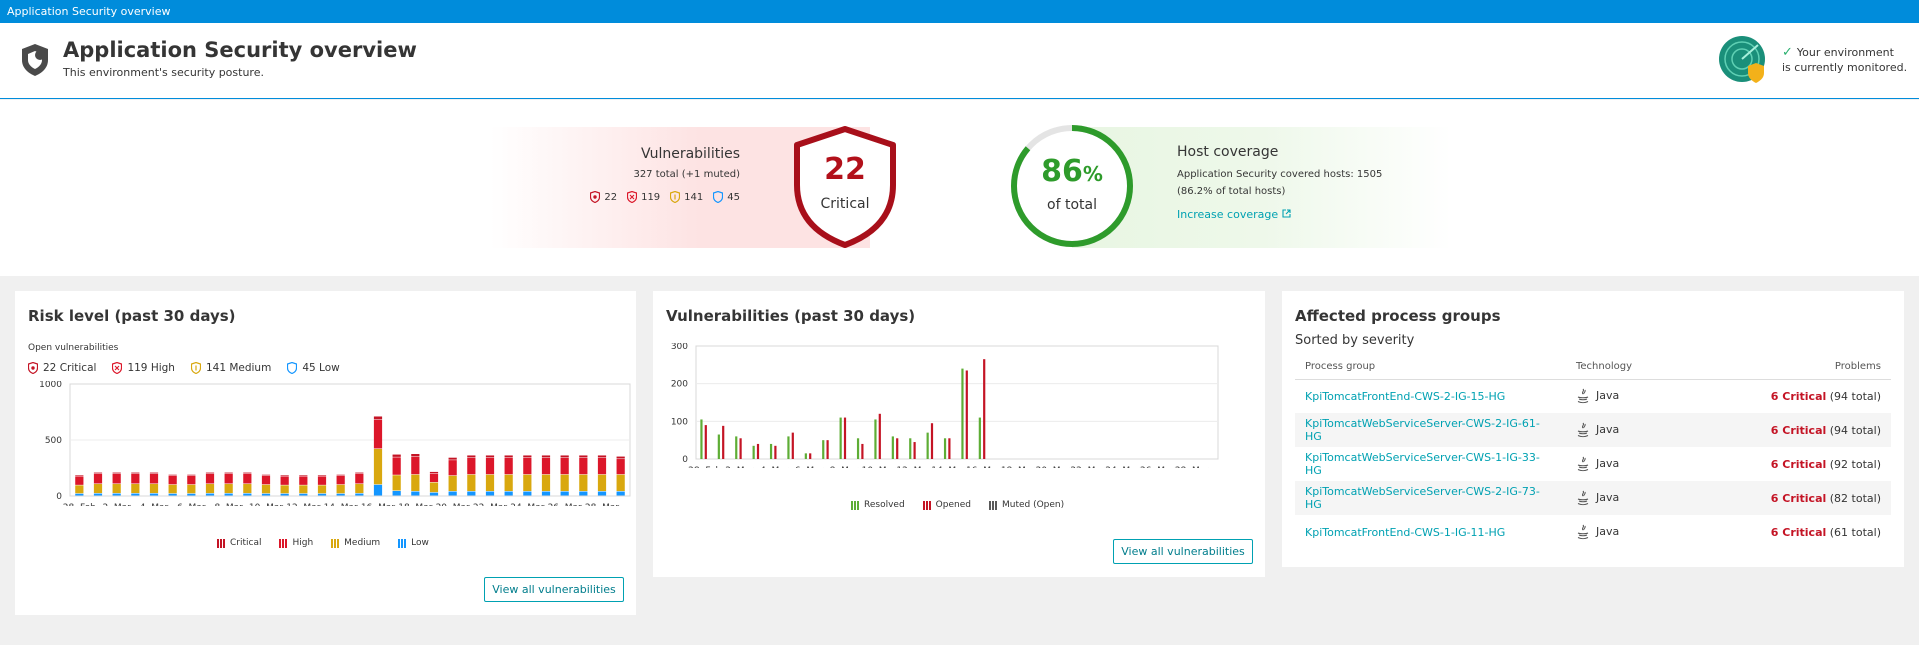 The width and height of the screenshot is (1919, 645). What do you see at coordinates (1422, 498) in the screenshot?
I see `process-group-link: KpiTomcatWebServiceServer-CWS-2-IG-73-HG` at bounding box center [1422, 498].